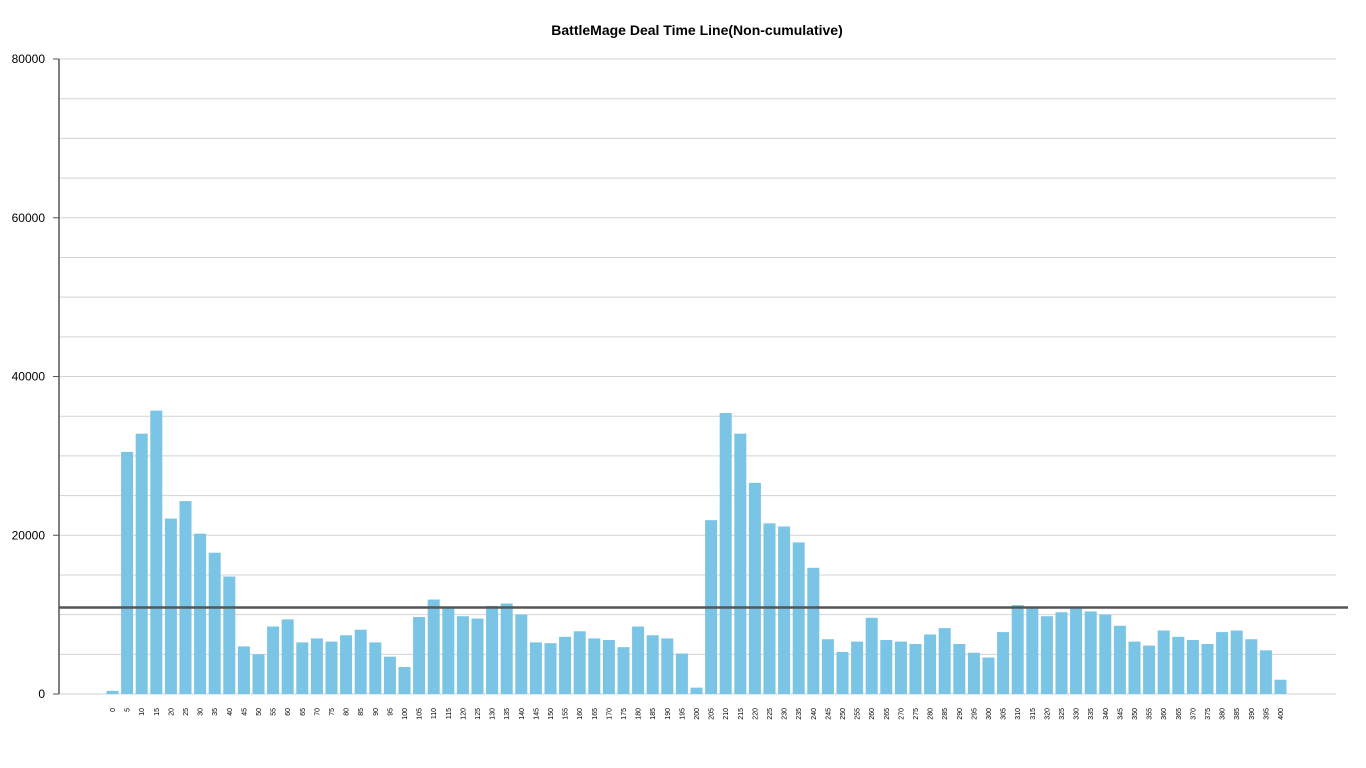 The height and width of the screenshot is (768, 1366). I want to click on x-tick-label: 70, so click(317, 712).